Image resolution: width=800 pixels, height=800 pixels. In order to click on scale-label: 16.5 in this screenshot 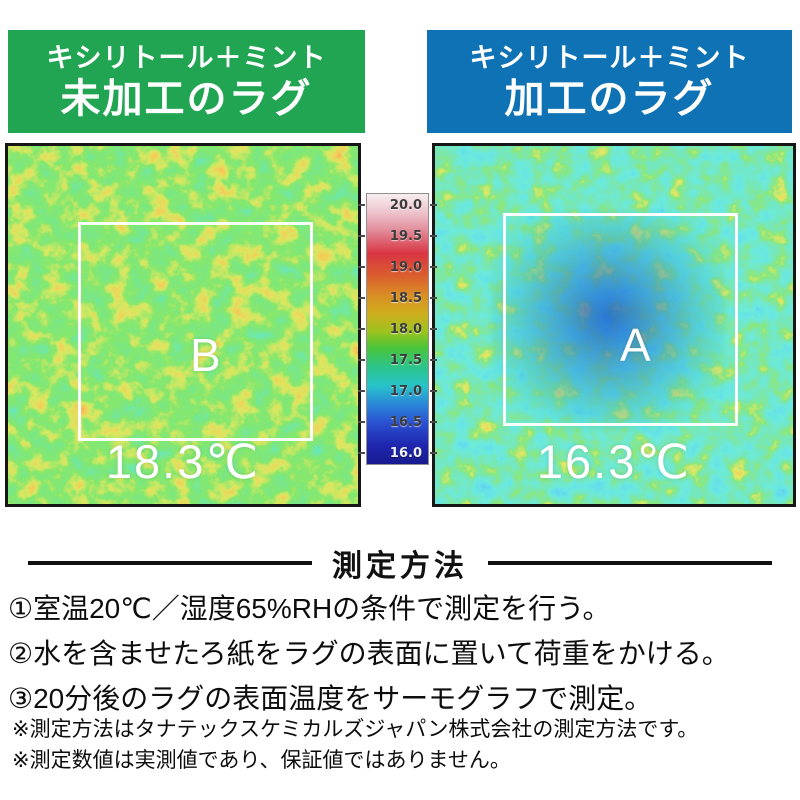, I will do `click(405, 422)`.